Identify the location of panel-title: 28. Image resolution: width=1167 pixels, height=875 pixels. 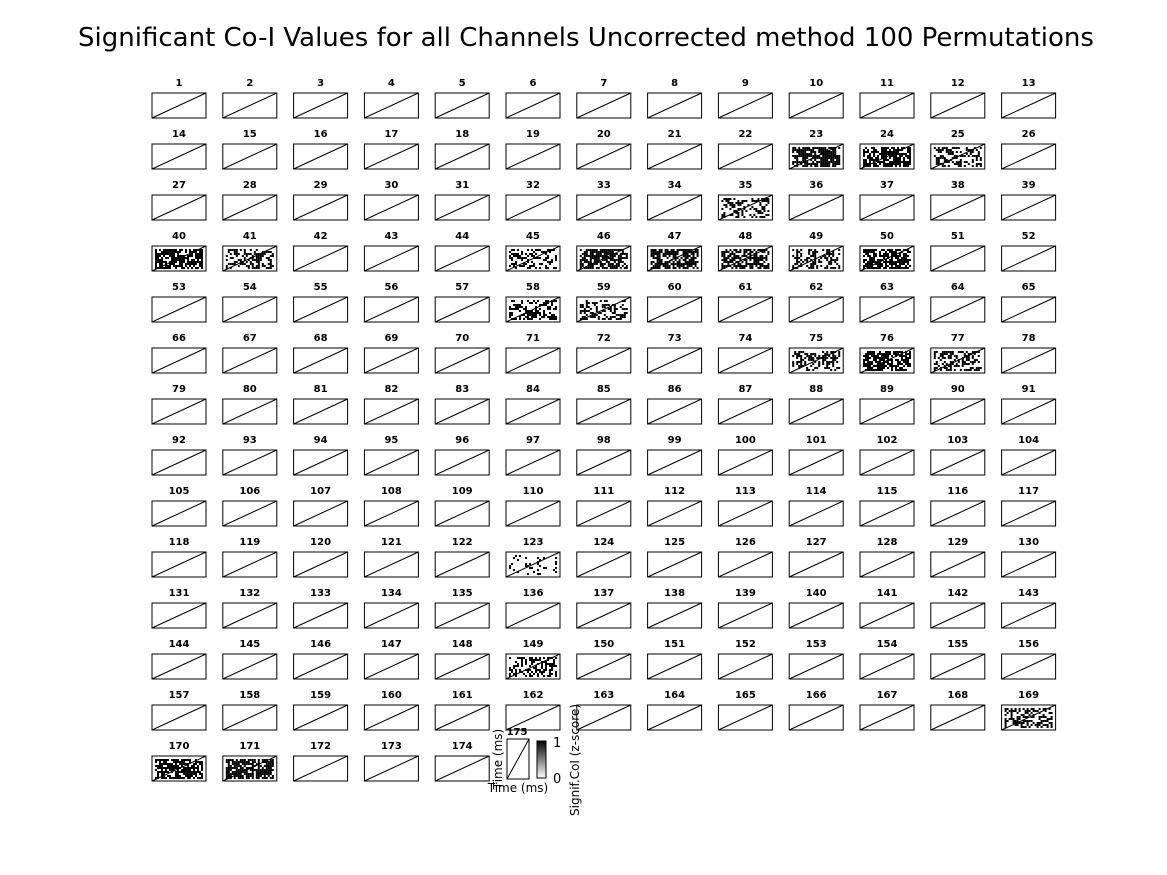
(250, 185).